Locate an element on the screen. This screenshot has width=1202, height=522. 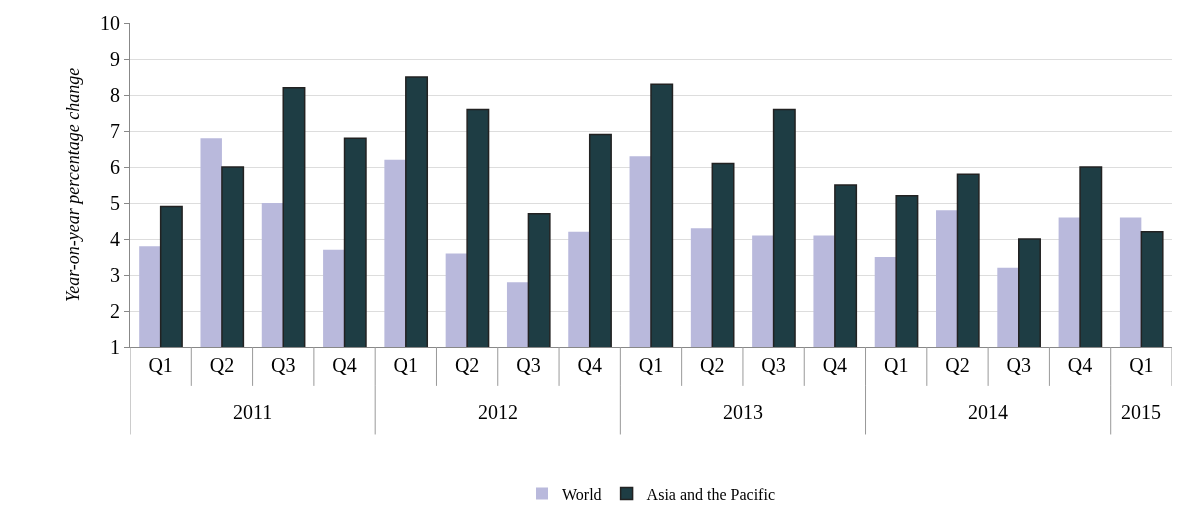
y-tick-label: 7 is located at coordinates (115, 131).